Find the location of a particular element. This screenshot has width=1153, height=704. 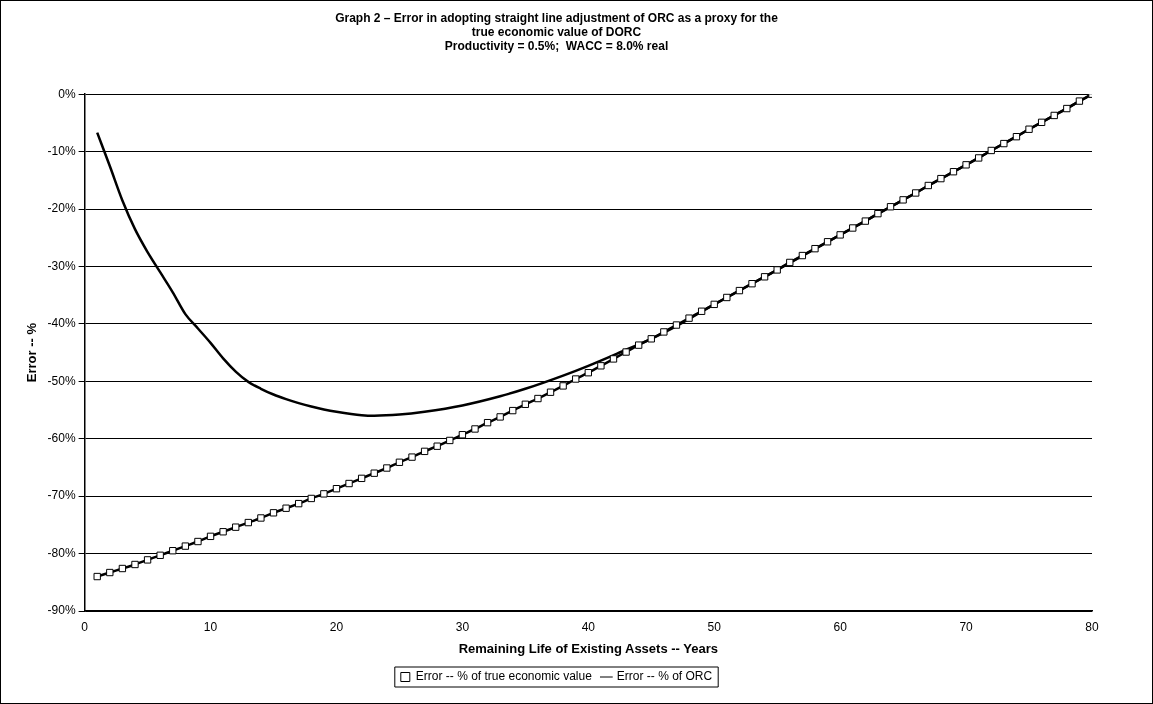

x-tick-label: 80 is located at coordinates (1092, 626).